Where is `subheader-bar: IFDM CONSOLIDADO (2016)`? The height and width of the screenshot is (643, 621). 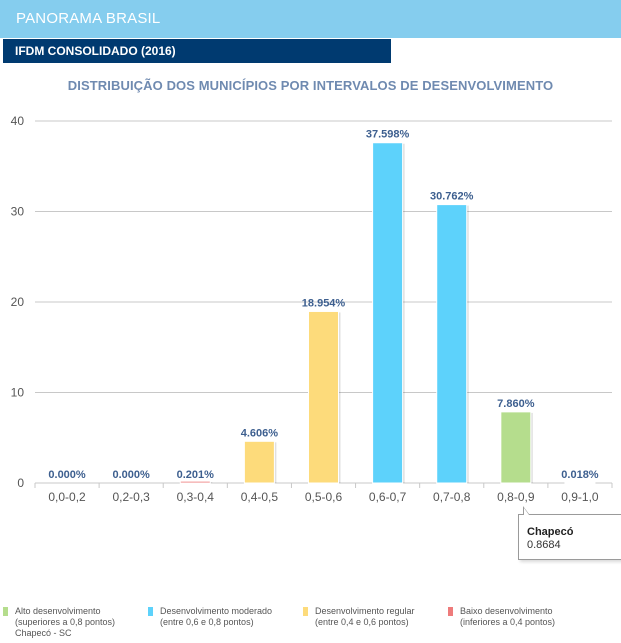 subheader-bar: IFDM CONSOLIDADO (2016) is located at coordinates (197, 51).